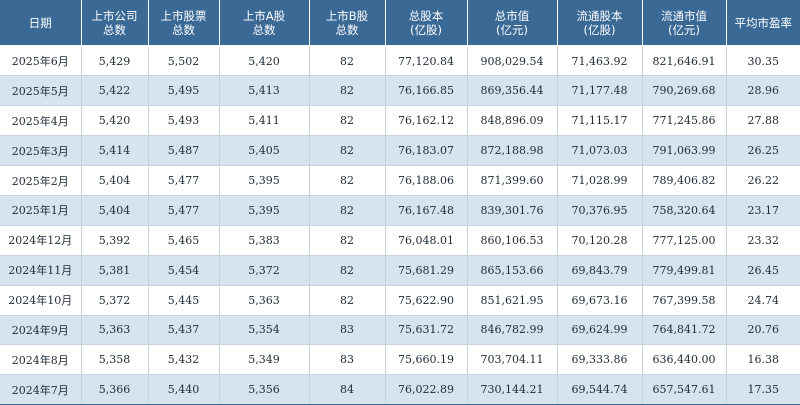 The height and width of the screenshot is (405, 800). I want to click on table-cell: 26.22, so click(762, 180).